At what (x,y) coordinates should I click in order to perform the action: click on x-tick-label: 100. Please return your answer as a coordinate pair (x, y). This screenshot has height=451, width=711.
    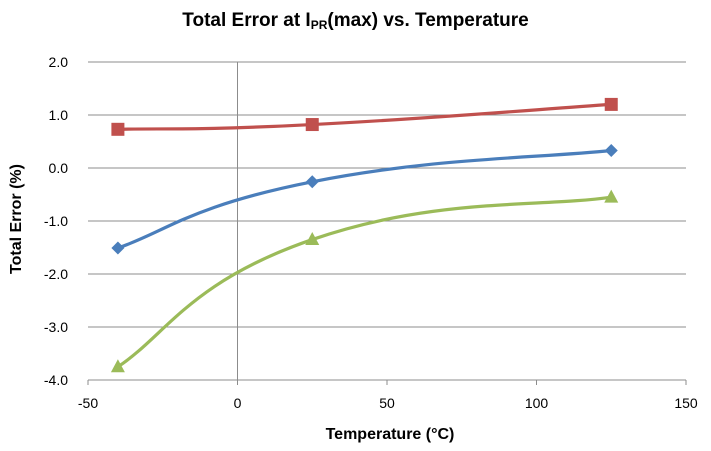
    Looking at the image, I should click on (537, 403).